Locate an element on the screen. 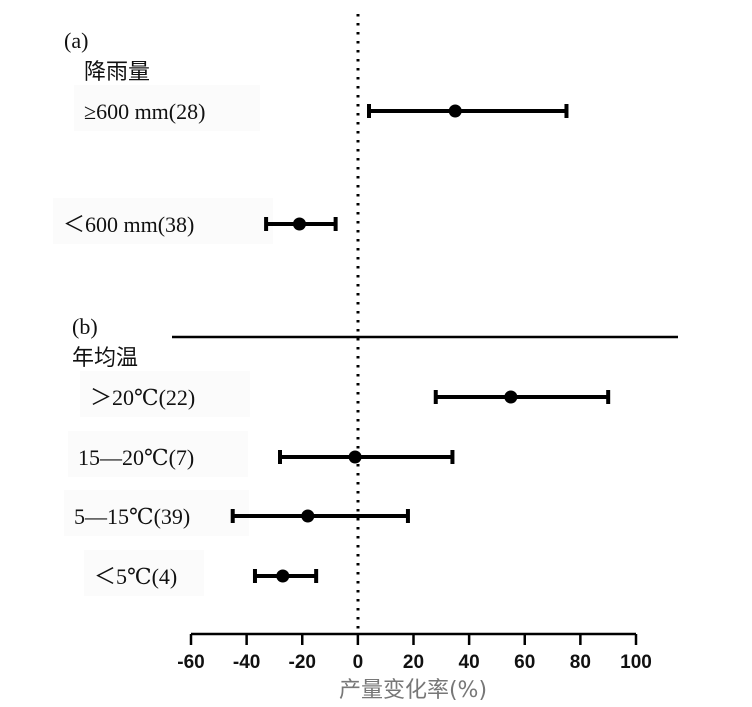 The height and width of the screenshot is (707, 752). panel-b-tag: (b) is located at coordinates (85, 326).